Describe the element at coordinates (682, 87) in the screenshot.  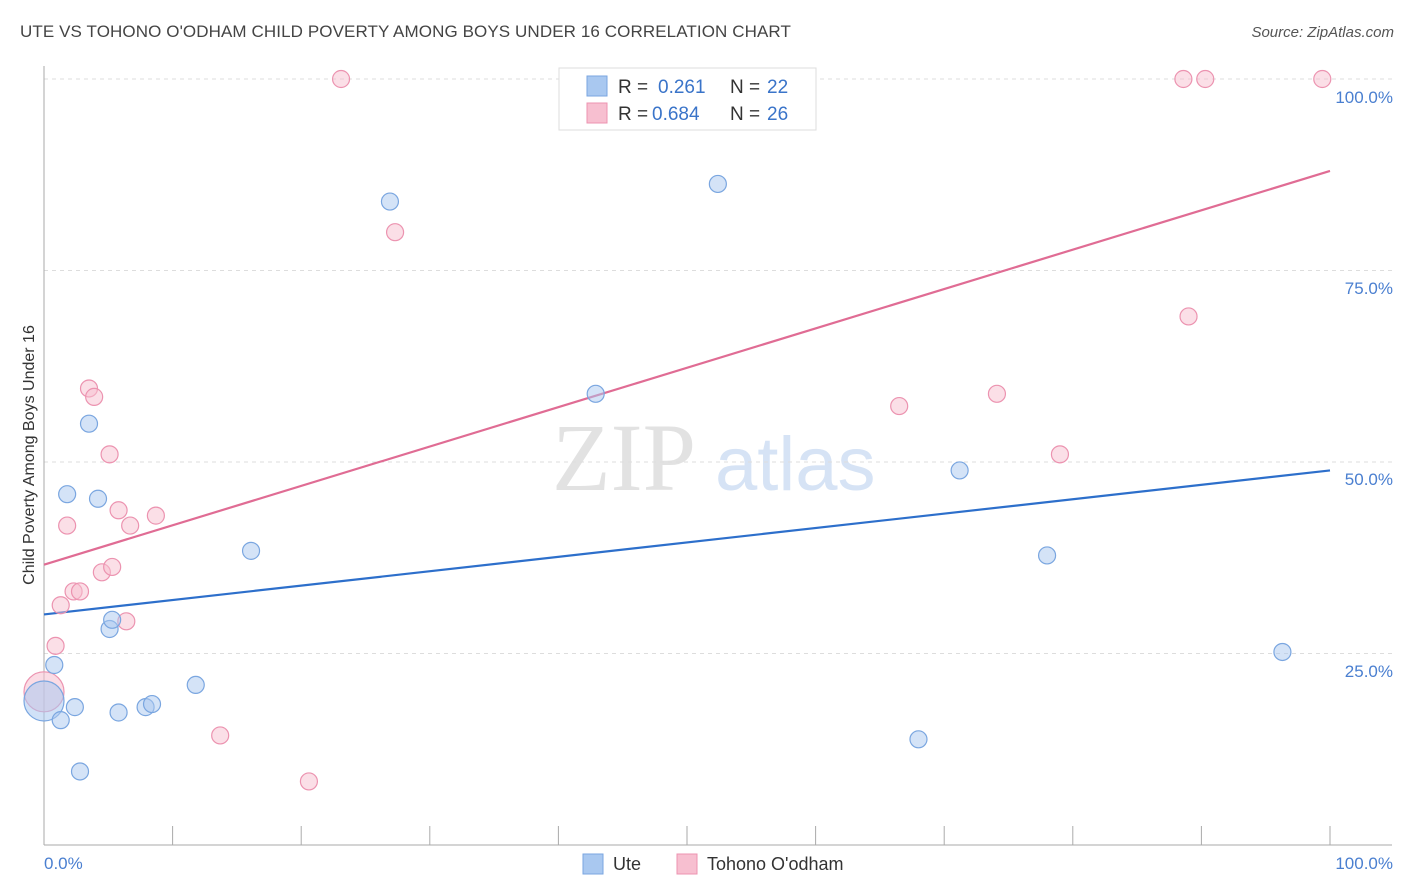
I see `legend-r-value-ute: 0.261` at that location.